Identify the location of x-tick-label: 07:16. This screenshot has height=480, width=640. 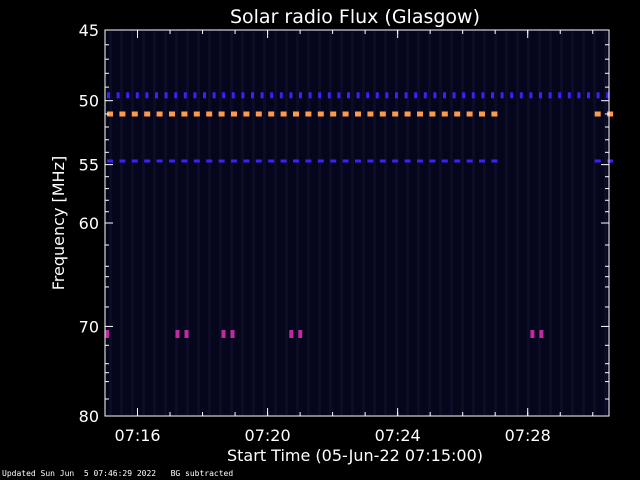
(137, 435).